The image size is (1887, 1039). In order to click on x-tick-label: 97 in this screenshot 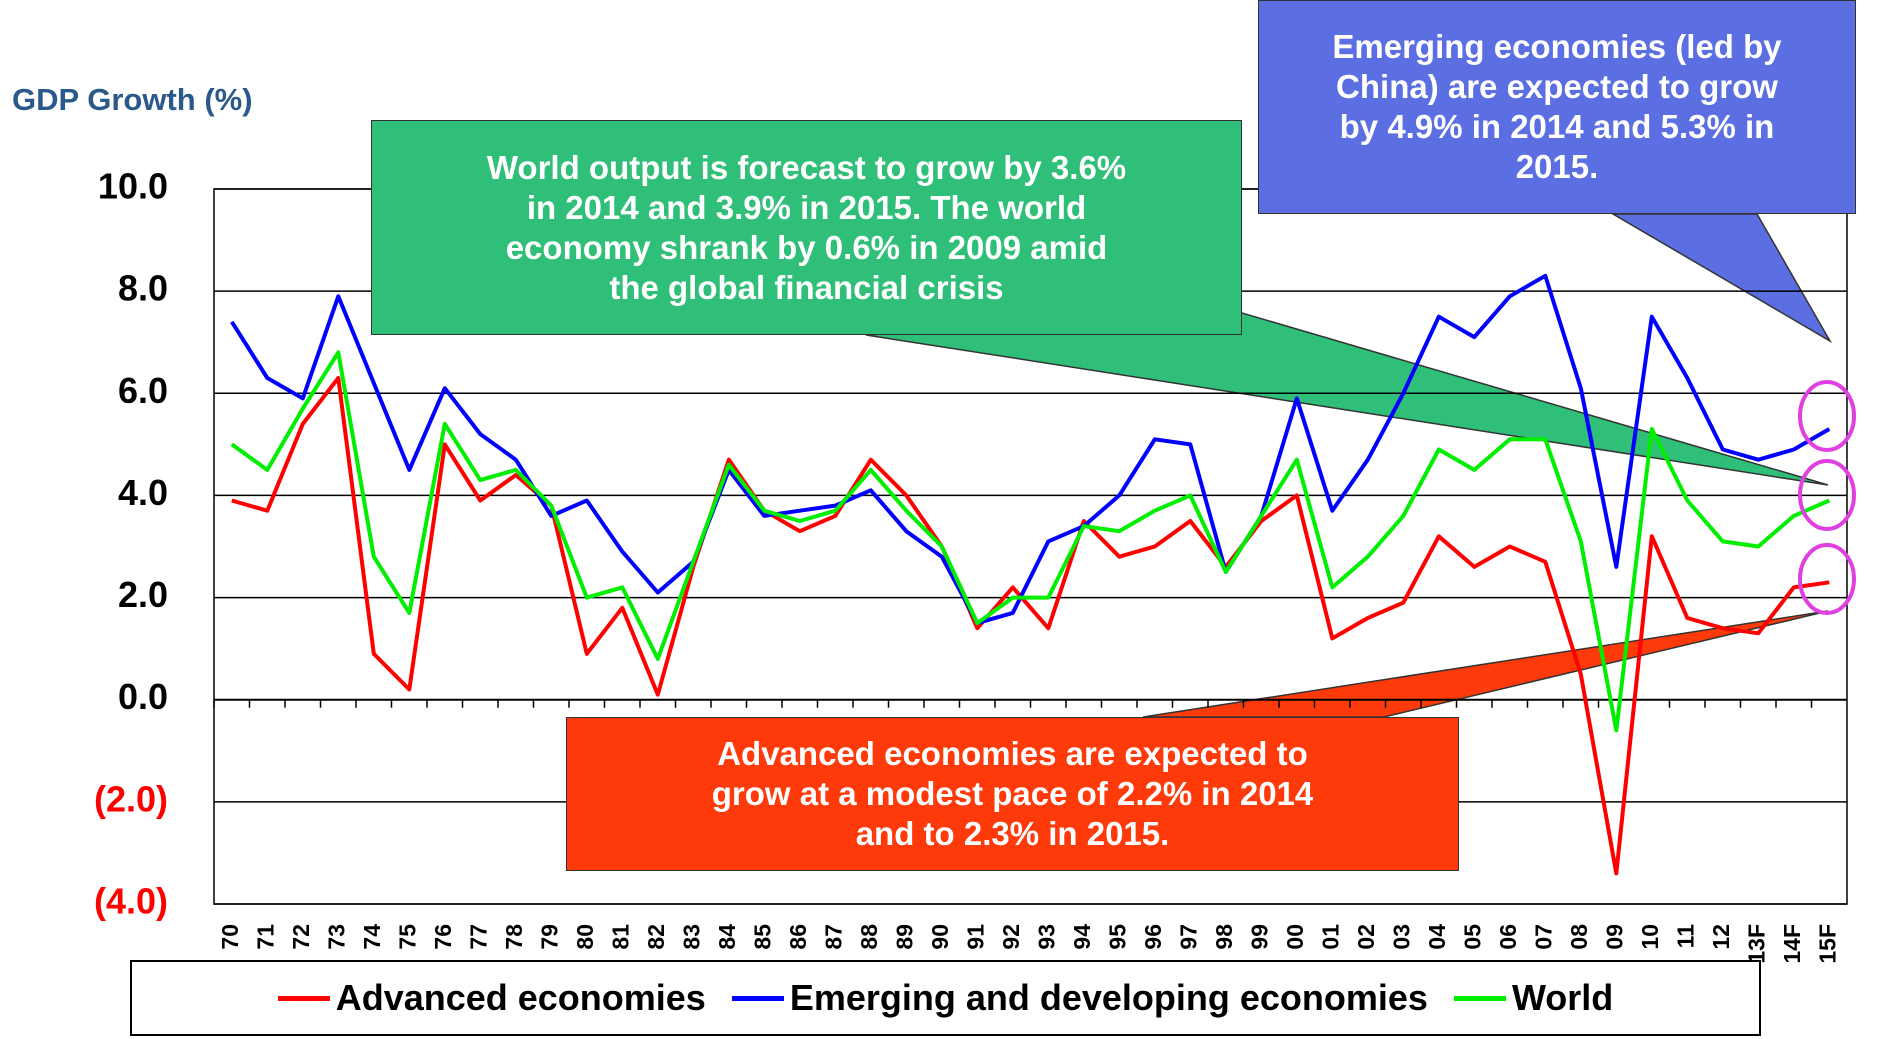, I will do `click(1188, 937)`.